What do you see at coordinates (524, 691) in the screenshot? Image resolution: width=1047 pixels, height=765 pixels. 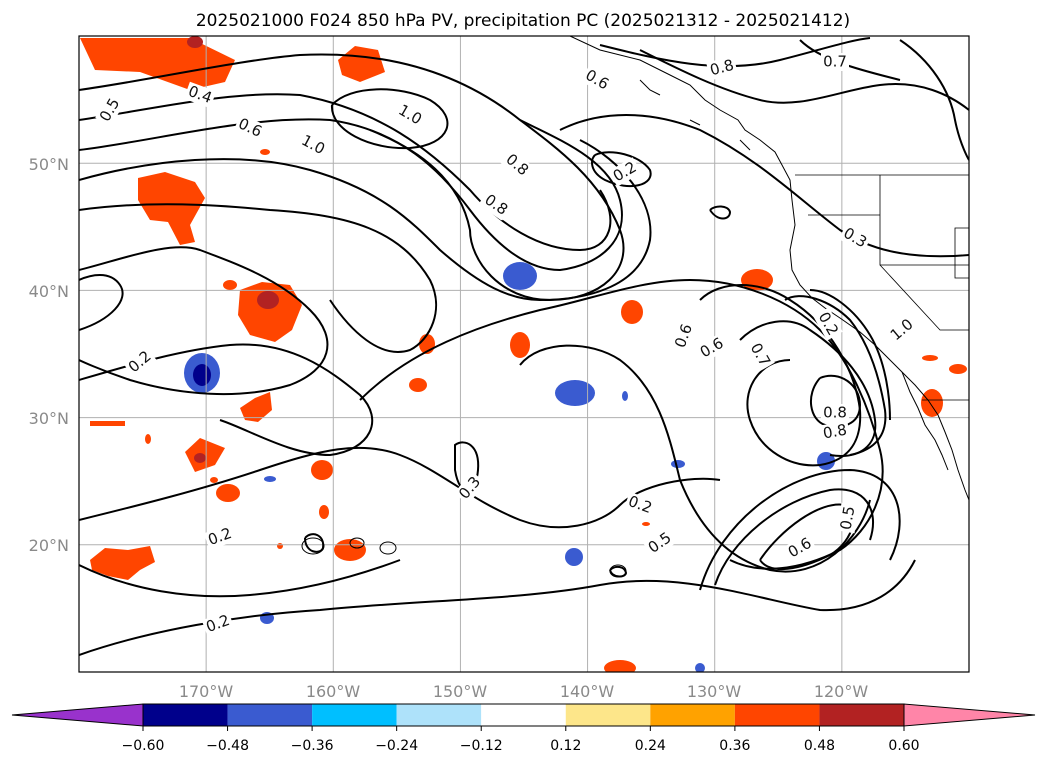 I see `longitude-labels: 170°W 160°W 150°W 140°W 130°W 120°W` at bounding box center [524, 691].